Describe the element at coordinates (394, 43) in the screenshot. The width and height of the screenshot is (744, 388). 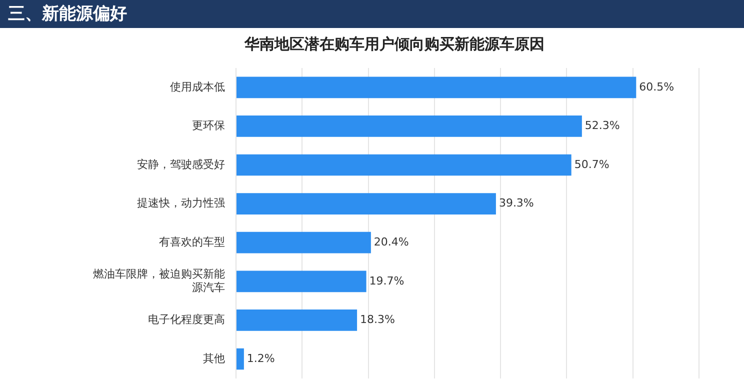
I see `chart-title: 华南地区潜在购车用户倾向购买新能源车原因` at that location.